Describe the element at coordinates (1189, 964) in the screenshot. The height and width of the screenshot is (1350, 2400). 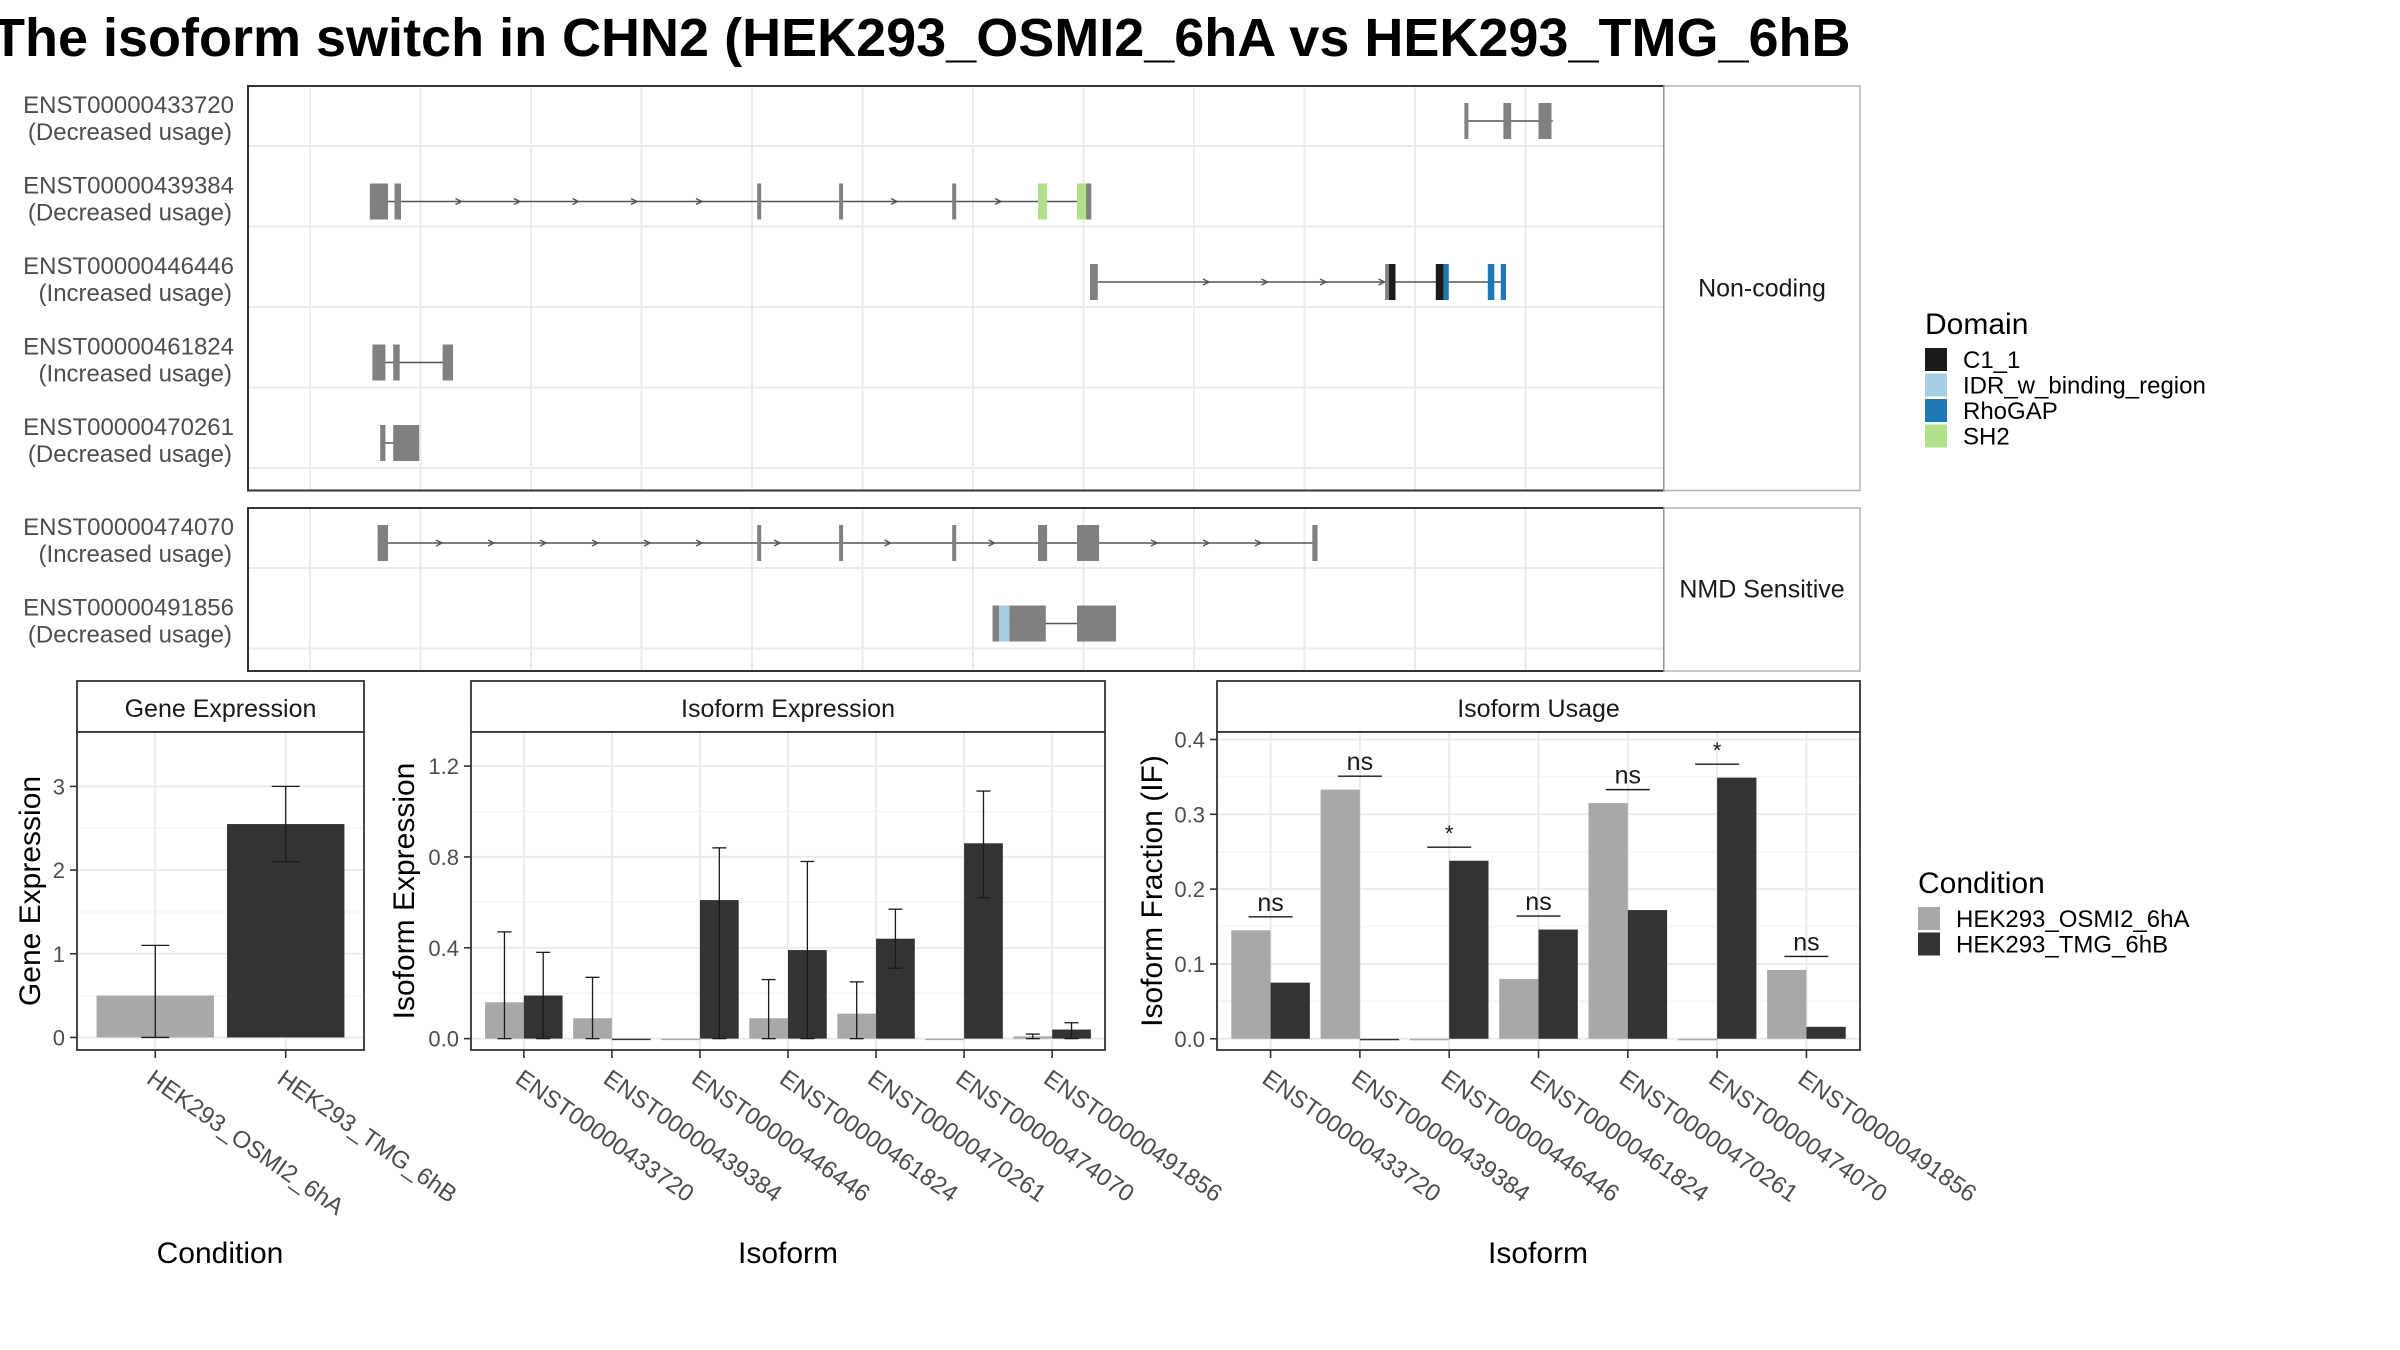
I see `y-tick-label: 0.1` at that location.